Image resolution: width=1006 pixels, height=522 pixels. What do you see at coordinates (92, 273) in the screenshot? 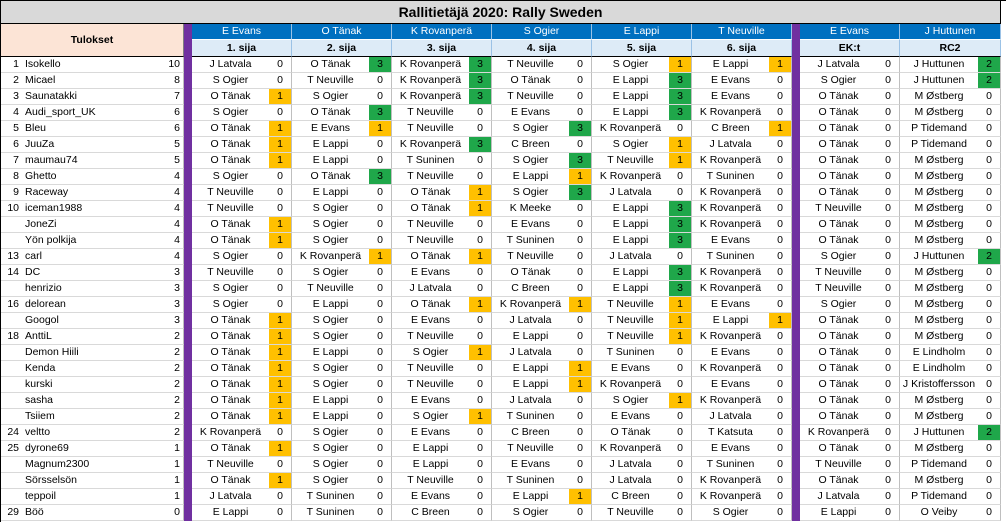
I see `table-row: 14 DC 3` at bounding box center [92, 273].